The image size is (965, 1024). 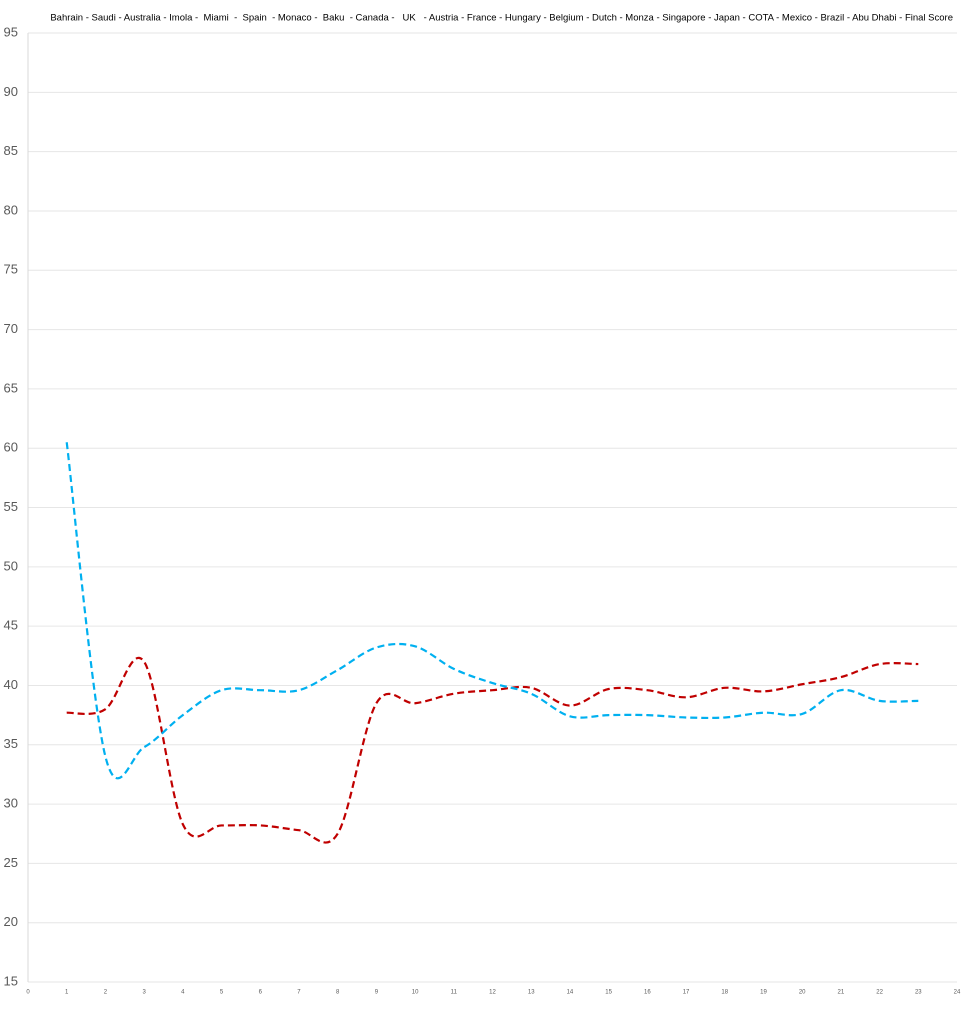 I want to click on x-tick-label: 0, so click(x=28, y=993).